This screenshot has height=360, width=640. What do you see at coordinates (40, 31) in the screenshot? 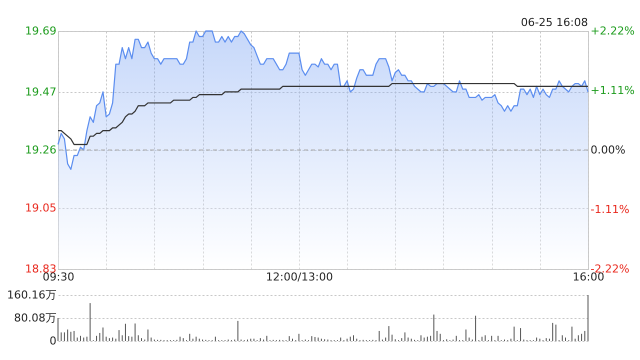
I see `y-tick-label: 19.69` at bounding box center [40, 31].